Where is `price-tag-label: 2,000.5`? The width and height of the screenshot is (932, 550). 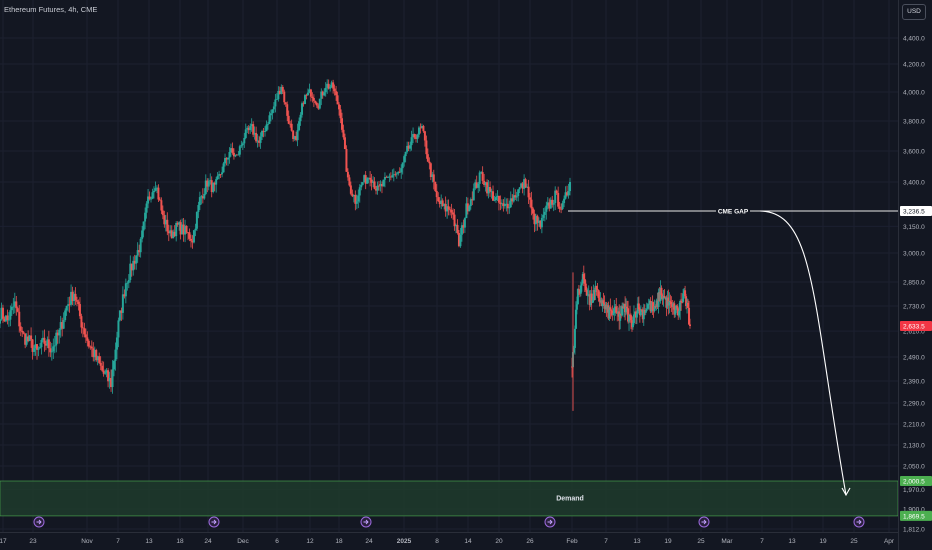 price-tag-label: 2,000.5 is located at coordinates (914, 481).